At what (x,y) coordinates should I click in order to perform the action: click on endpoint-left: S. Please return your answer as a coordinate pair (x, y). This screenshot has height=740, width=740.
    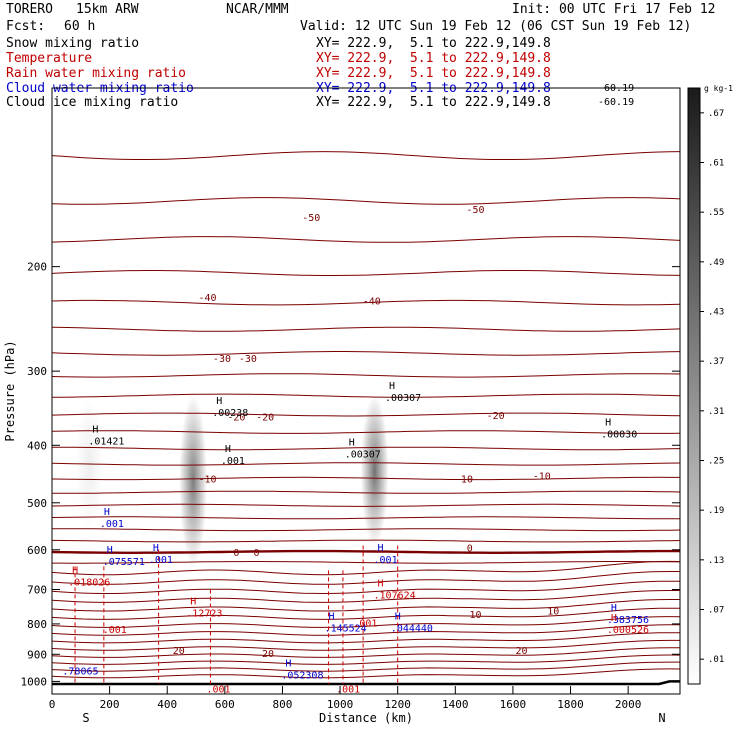
    Looking at the image, I should click on (85, 718).